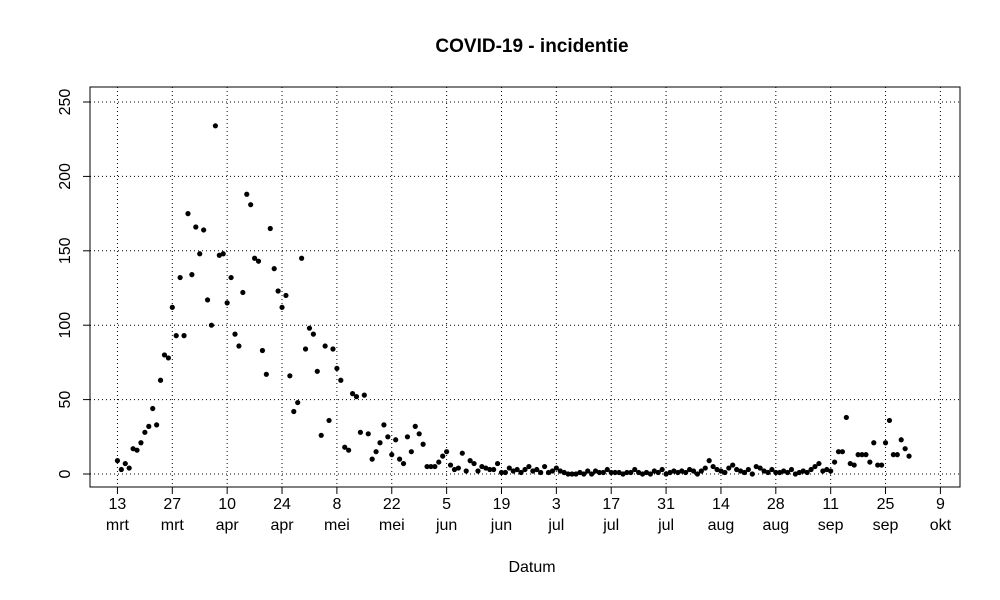 This screenshot has height=600, width=1000. Describe the element at coordinates (173, 525) in the screenshot. I see `x-tick-label-month: mrt` at that location.